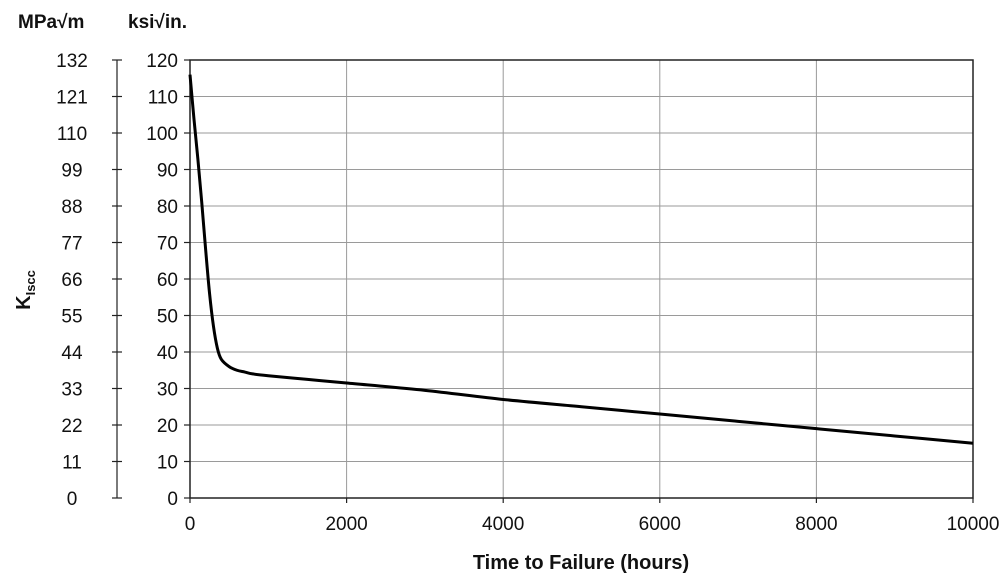 The height and width of the screenshot is (576, 1006). I want to click on mpa-tick-label: 121, so click(72, 98).